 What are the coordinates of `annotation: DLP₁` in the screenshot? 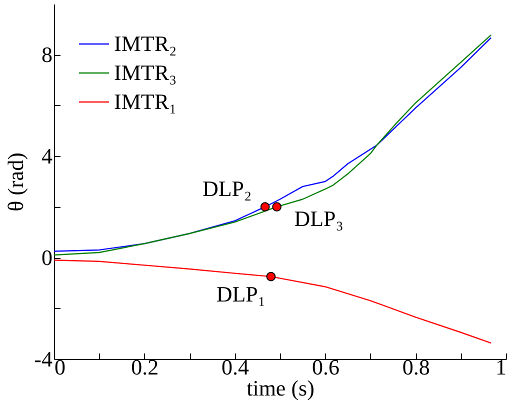 It's located at (241, 294).